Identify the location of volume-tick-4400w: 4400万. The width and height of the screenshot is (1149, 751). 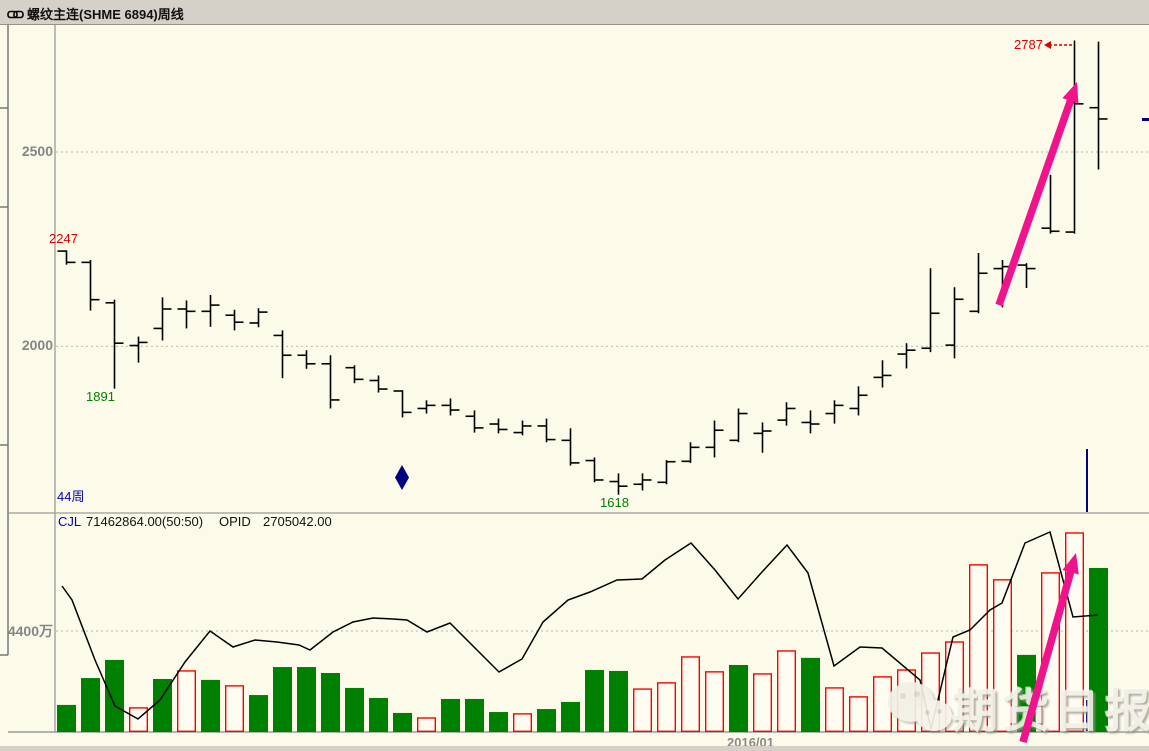
(30, 631).